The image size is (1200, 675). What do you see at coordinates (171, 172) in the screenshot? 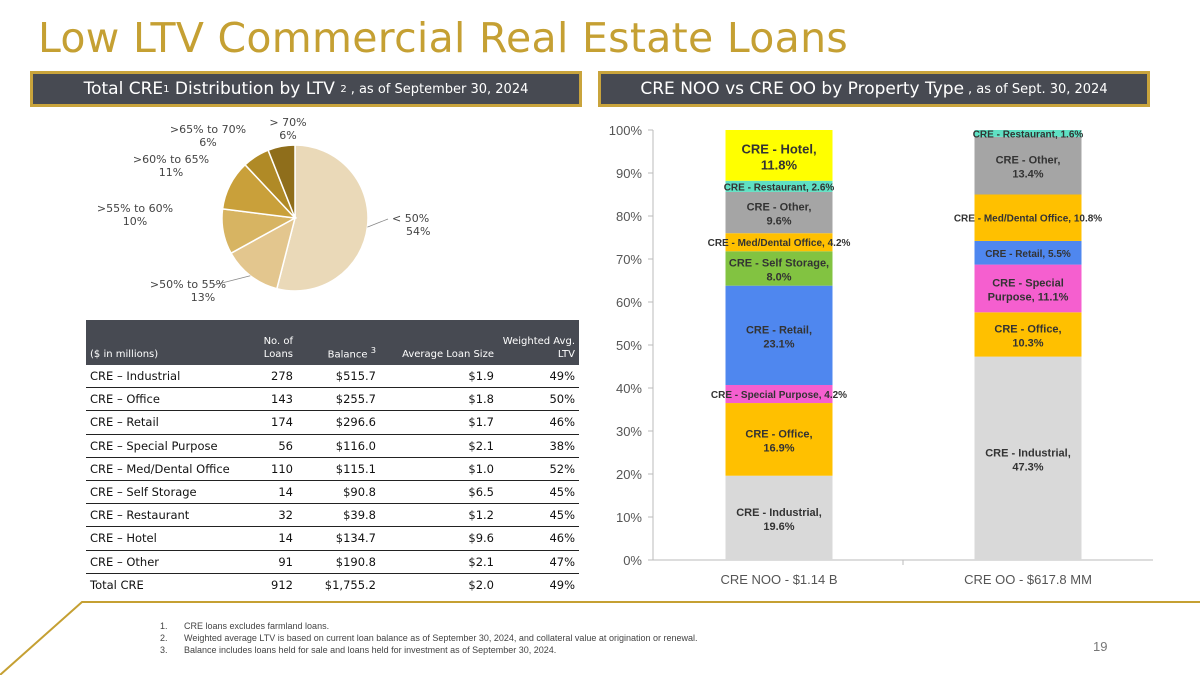
I see `pie-slice-value: 11%` at bounding box center [171, 172].